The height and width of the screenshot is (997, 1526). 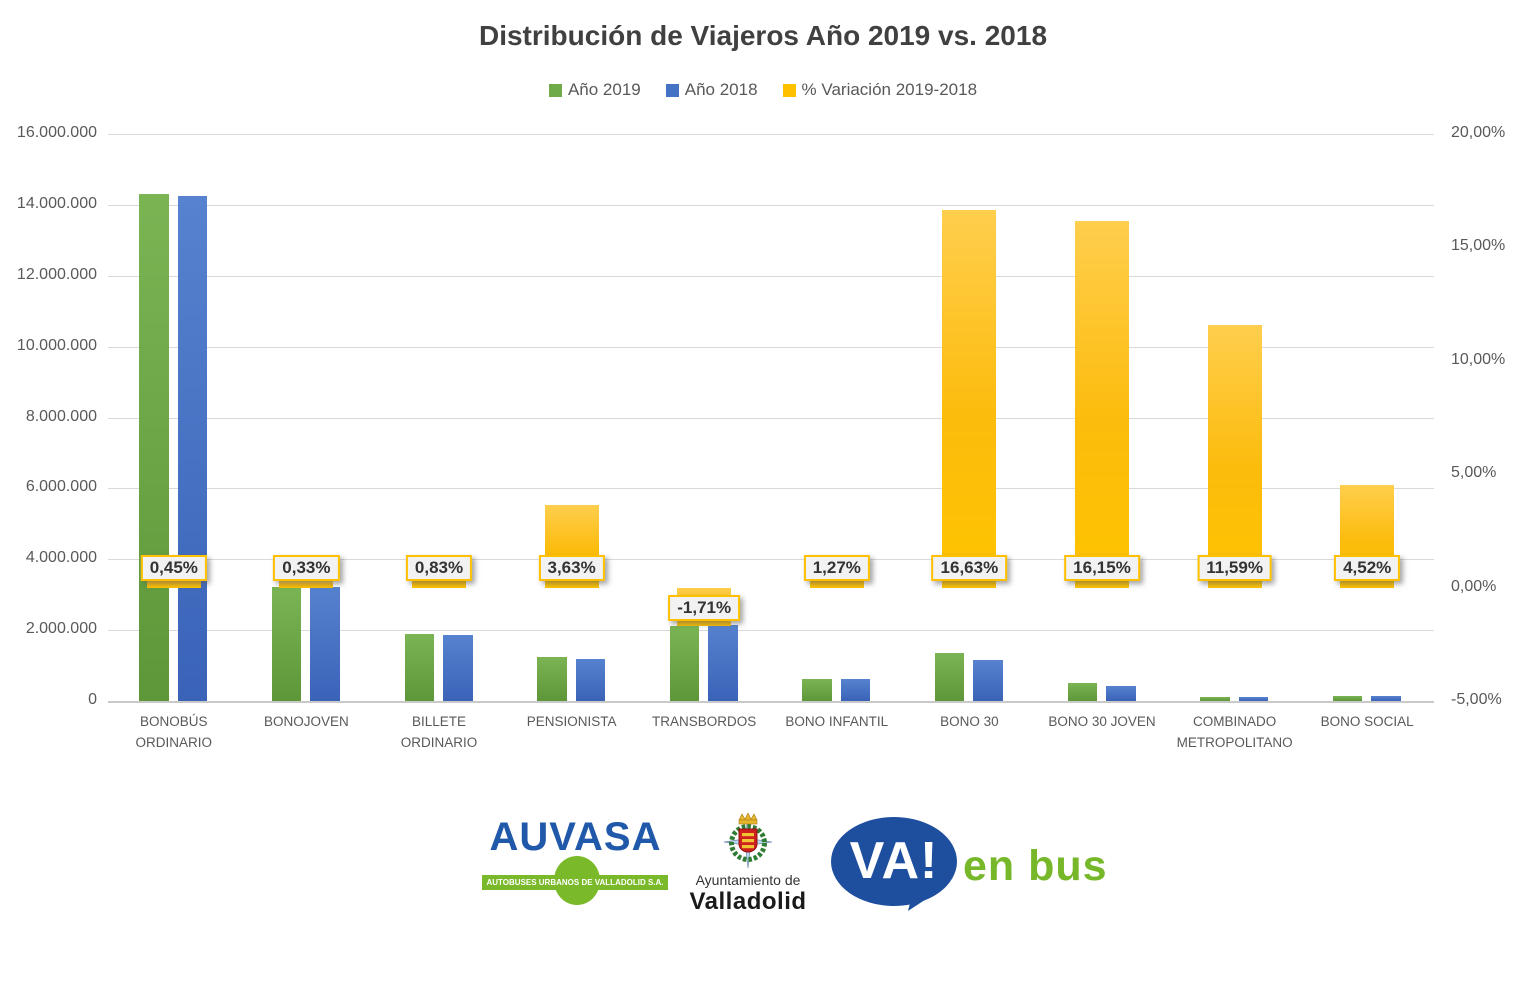 What do you see at coordinates (439, 732) in the screenshot?
I see `category-label: BILLETE ORDINARIO` at bounding box center [439, 732].